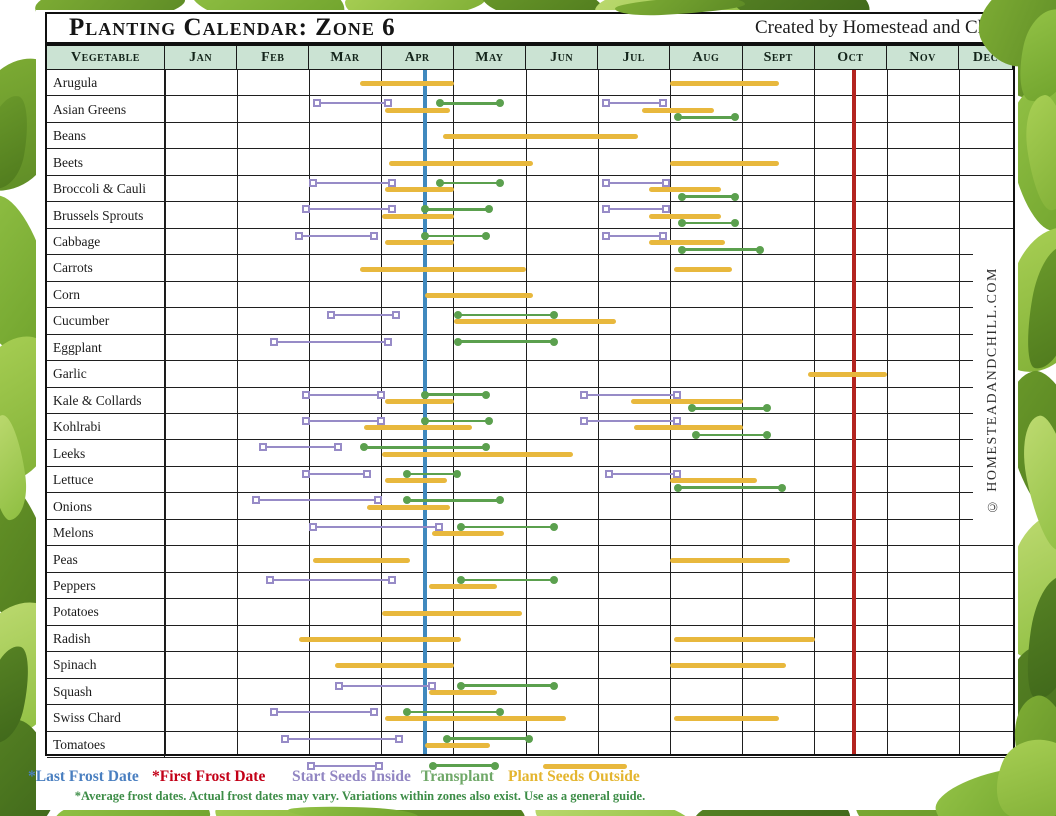 The image size is (1056, 816). I want to click on column-header-mar: Mar, so click(345, 58).